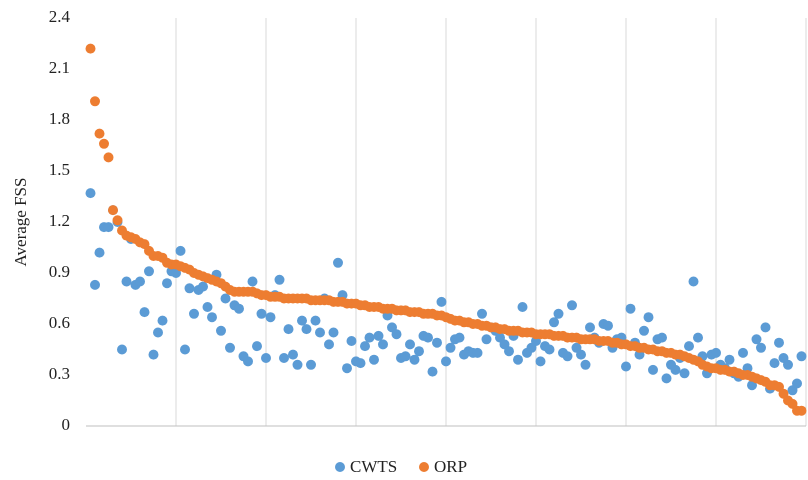 This screenshot has height=480, width=808. What do you see at coordinates (59, 322) in the screenshot?
I see `y-tick-label: 0.6` at bounding box center [59, 322].